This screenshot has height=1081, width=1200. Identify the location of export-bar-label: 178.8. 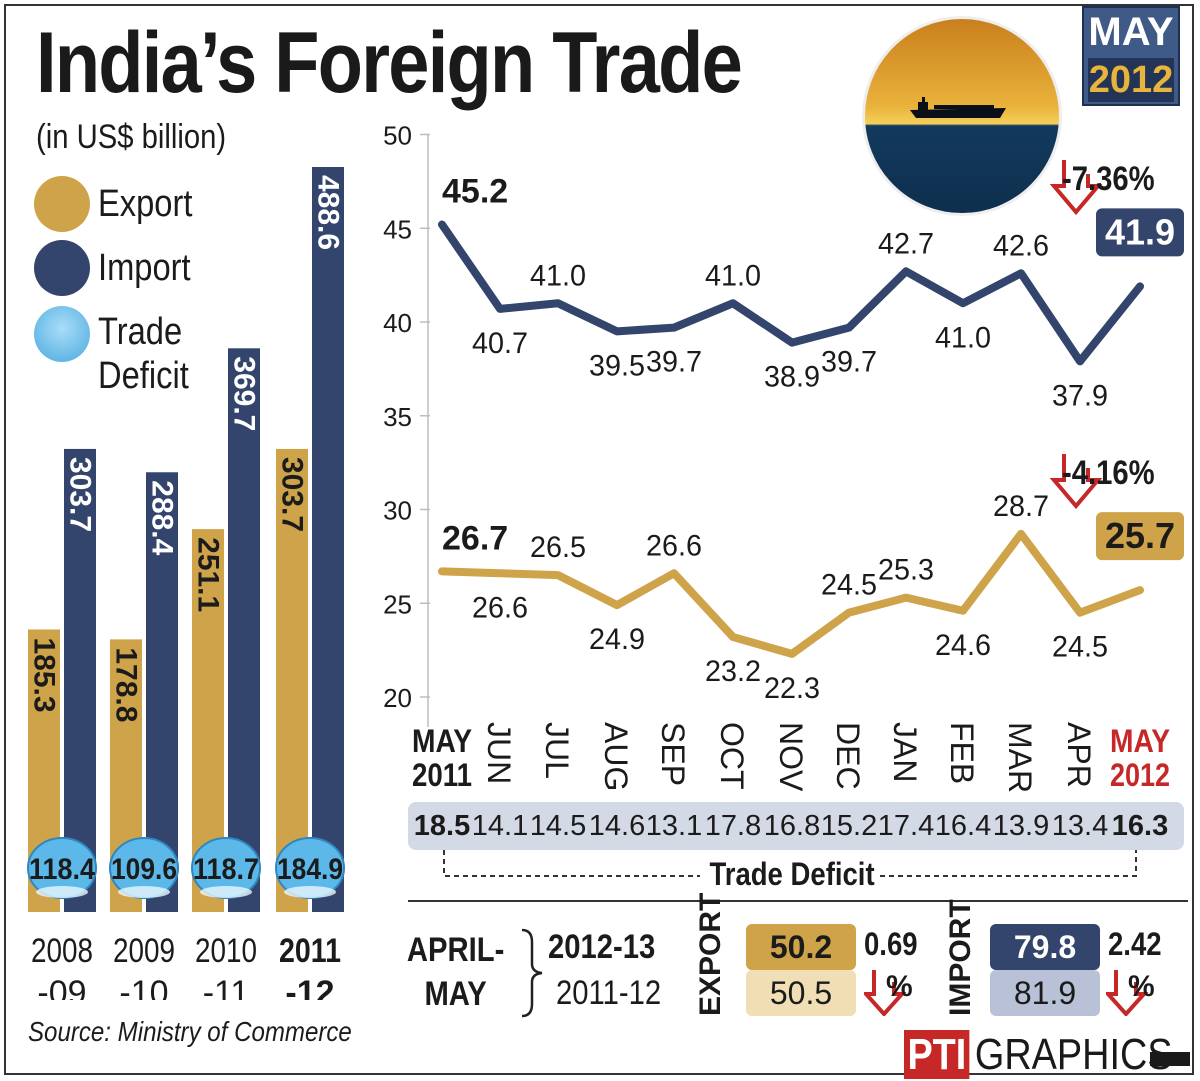
(126, 684).